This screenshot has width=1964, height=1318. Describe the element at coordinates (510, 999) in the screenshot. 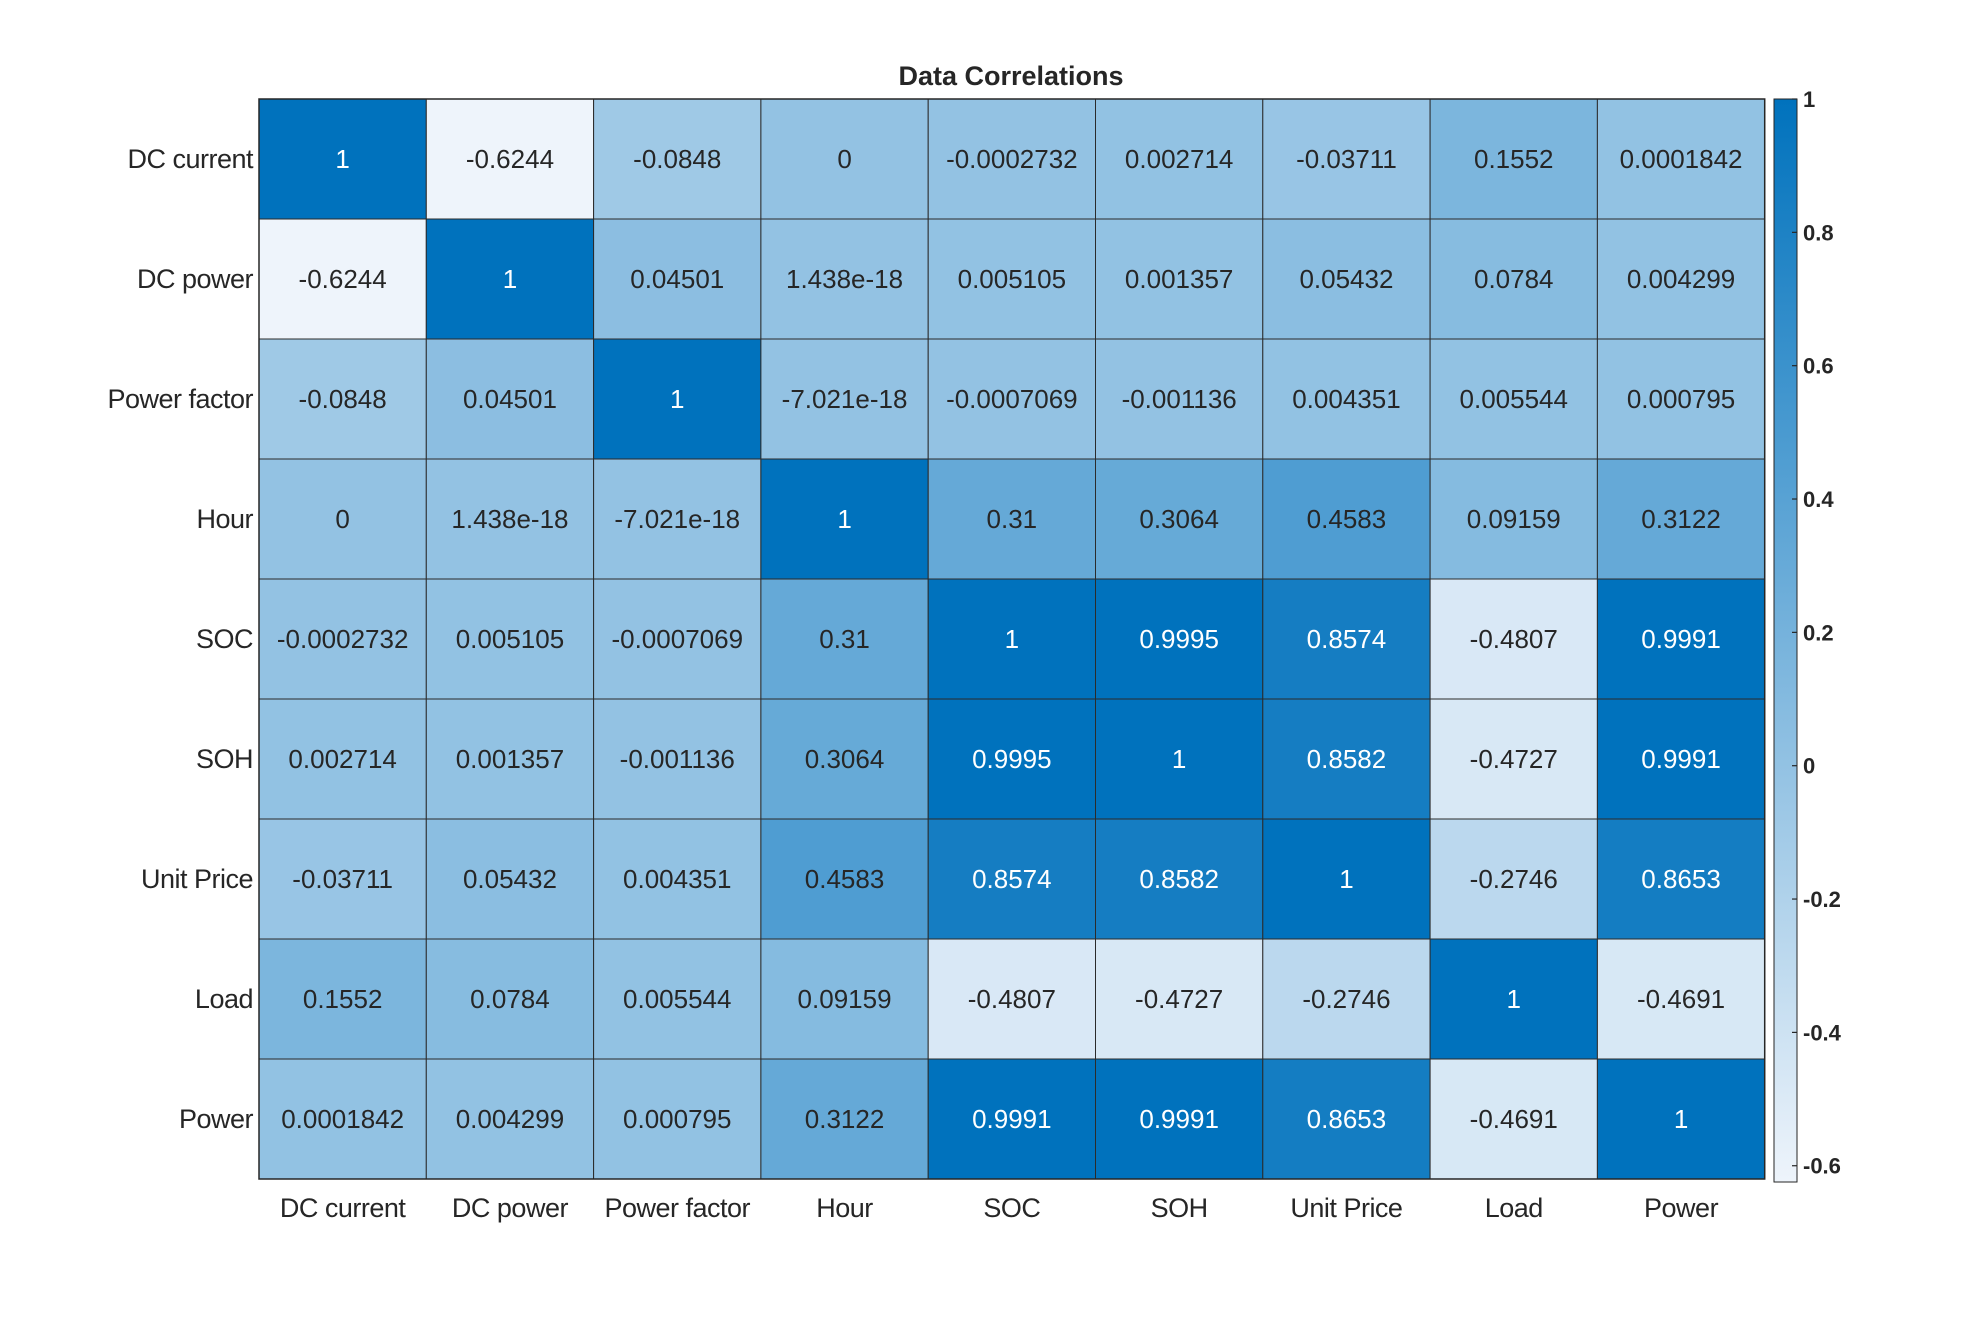

I see `heatmap-cell-label: 0.0784` at that location.